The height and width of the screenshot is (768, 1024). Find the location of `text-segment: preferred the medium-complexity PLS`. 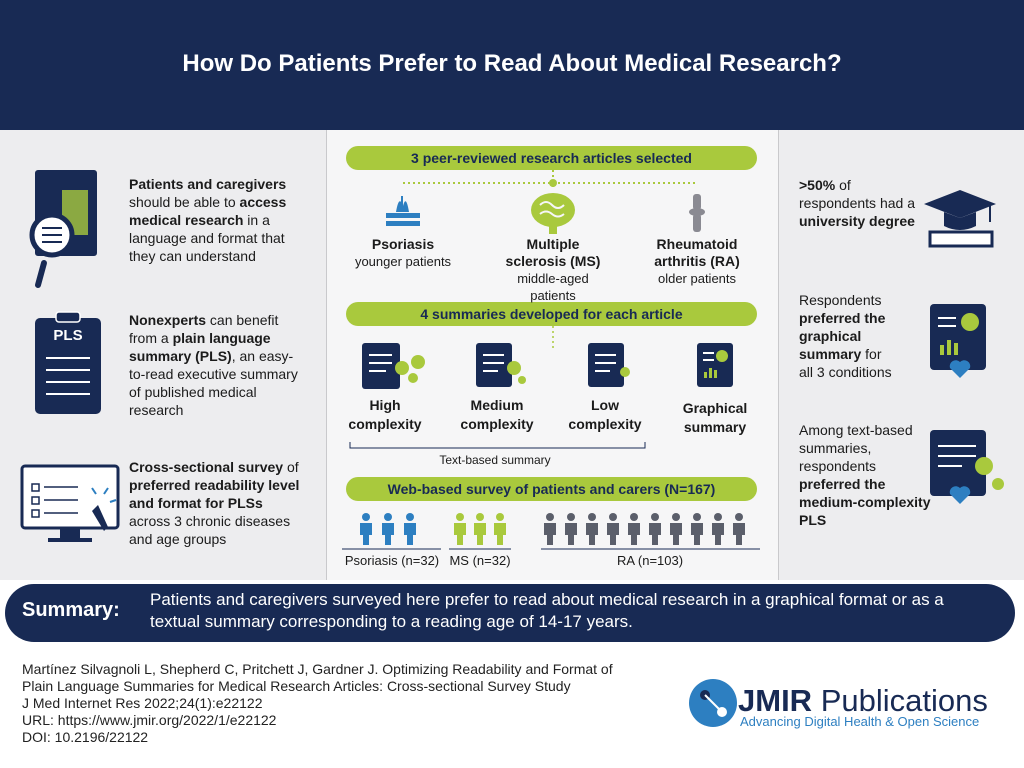

text-segment: preferred the medium-complexity PLS is located at coordinates (865, 502).